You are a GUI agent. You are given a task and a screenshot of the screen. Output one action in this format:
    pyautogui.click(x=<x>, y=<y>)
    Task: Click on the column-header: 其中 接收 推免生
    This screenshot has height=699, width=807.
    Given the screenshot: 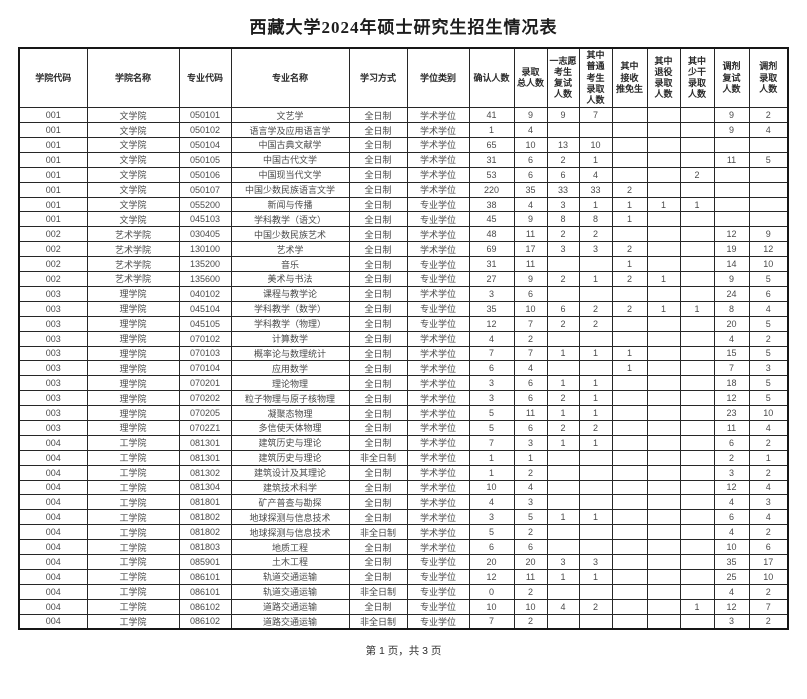 What is the action you would take?
    pyautogui.click(x=629, y=78)
    